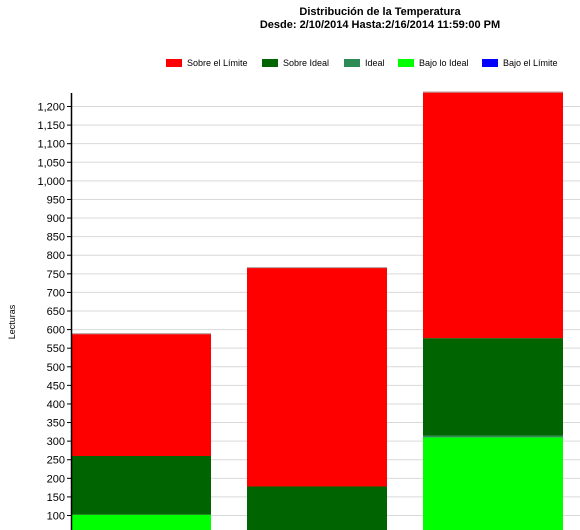 This screenshot has width=580, height=530. Describe the element at coordinates (56, 442) in the screenshot. I see `y-tick-label: 300` at that location.